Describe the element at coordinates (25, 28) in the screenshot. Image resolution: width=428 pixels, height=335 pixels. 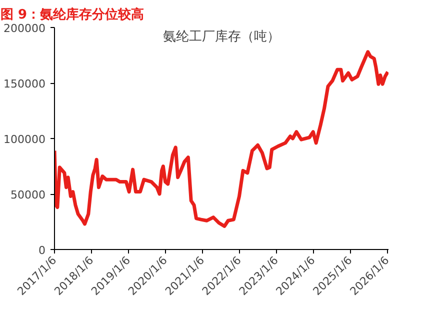
I see `y-tick-label: 200000` at that location.